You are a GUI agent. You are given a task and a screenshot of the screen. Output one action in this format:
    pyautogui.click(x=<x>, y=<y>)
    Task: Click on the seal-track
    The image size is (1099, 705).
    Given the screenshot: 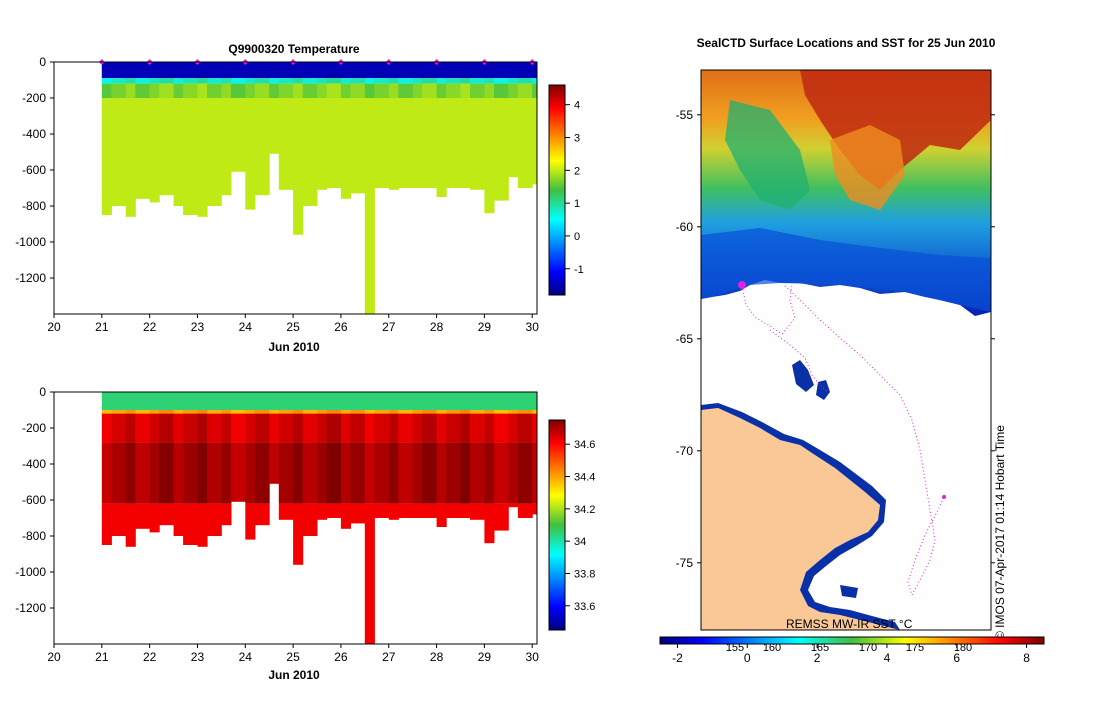 What is the action you would take?
    pyautogui.click(x=843, y=440)
    